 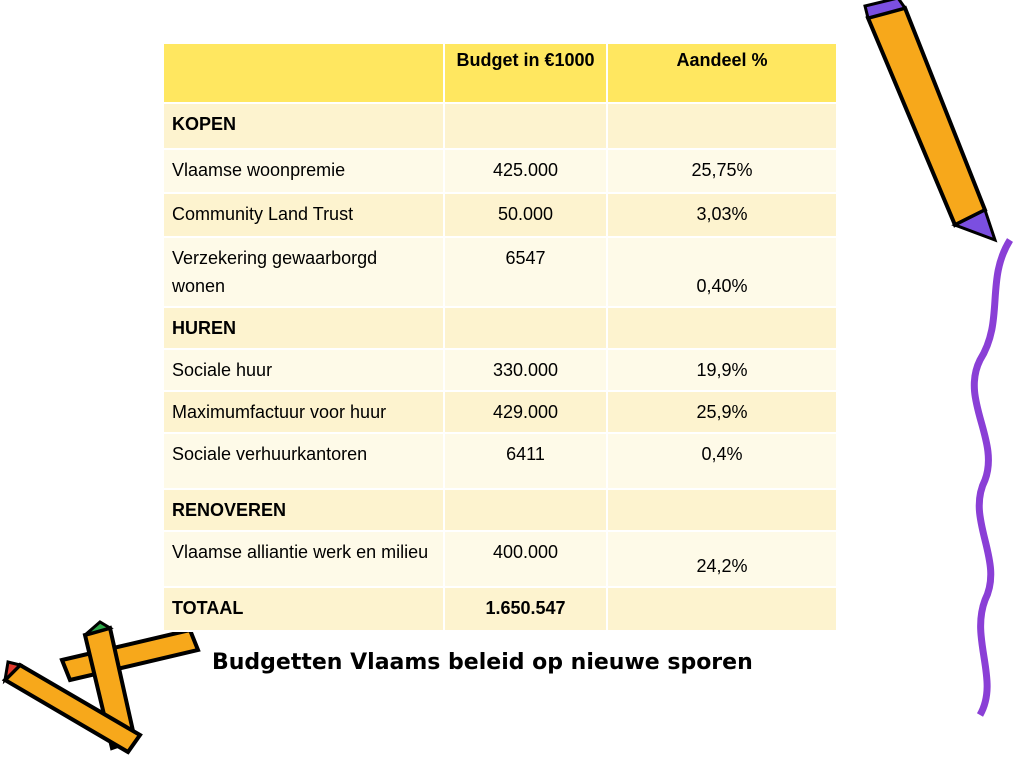 I want to click on table-row: Maximumfactuur voor huur 429.000 25,9%, so click(x=500, y=412).